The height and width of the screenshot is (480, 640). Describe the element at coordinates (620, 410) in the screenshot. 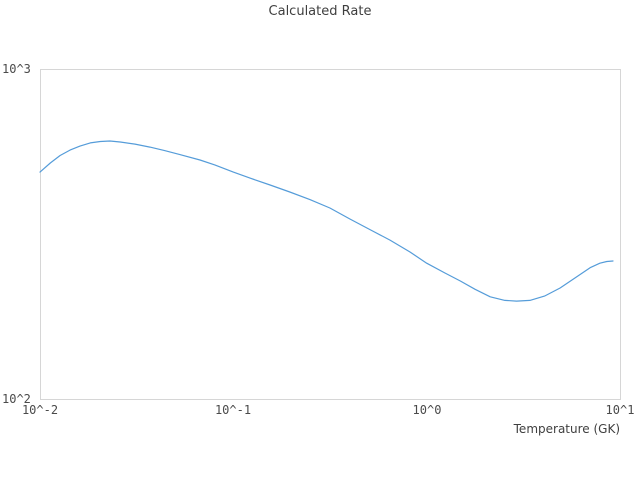

I see `x-tick-10e1: 10^1` at that location.